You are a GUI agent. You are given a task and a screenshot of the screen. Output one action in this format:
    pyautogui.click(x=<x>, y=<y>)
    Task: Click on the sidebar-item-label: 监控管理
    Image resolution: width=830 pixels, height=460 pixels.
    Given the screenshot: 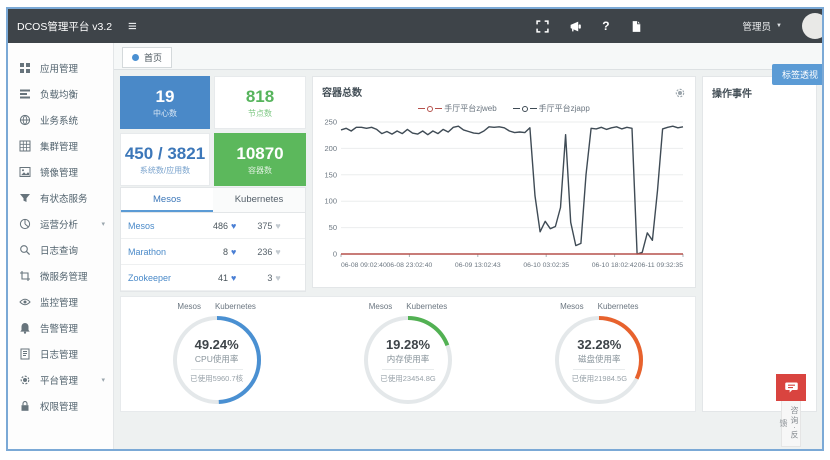 What is the action you would take?
    pyautogui.click(x=59, y=303)
    